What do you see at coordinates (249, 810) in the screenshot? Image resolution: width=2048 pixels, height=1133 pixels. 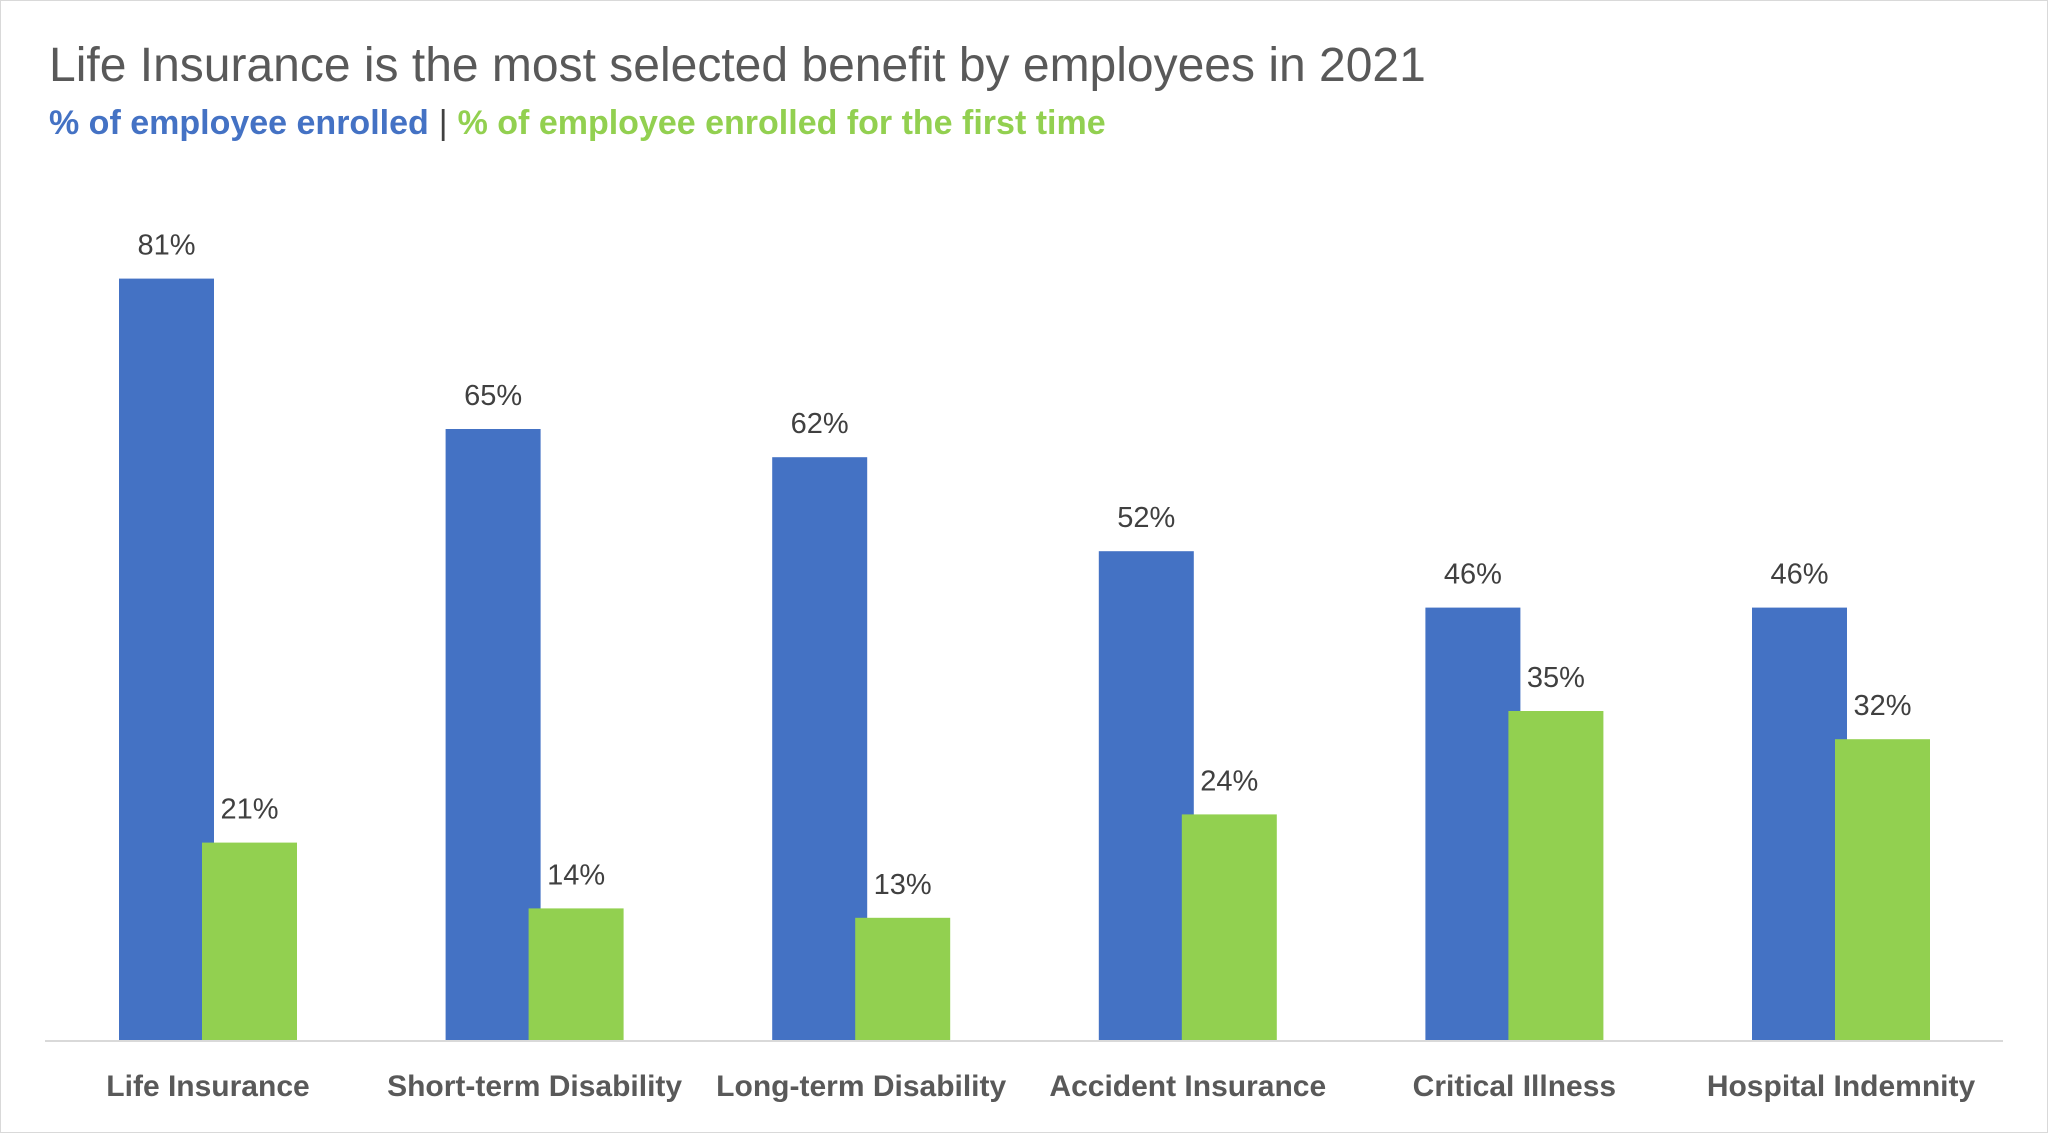 I see `data-label-first-time-1: 21%` at bounding box center [249, 810].